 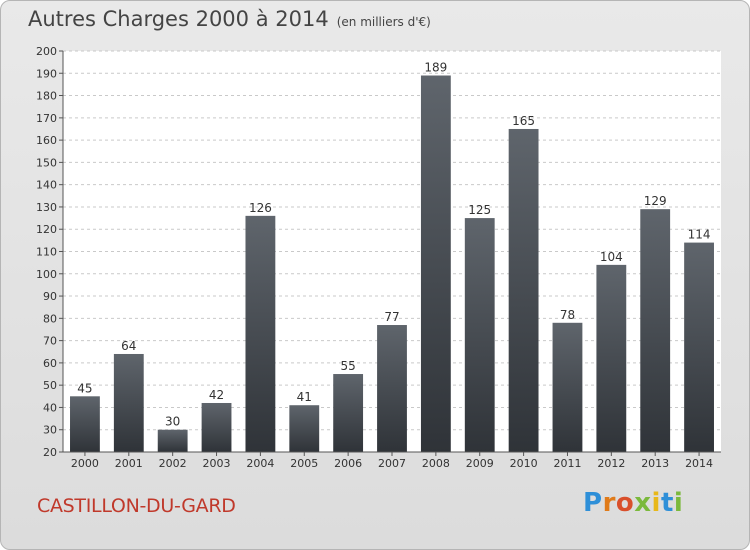 I want to click on bar-2005, so click(x=304, y=428).